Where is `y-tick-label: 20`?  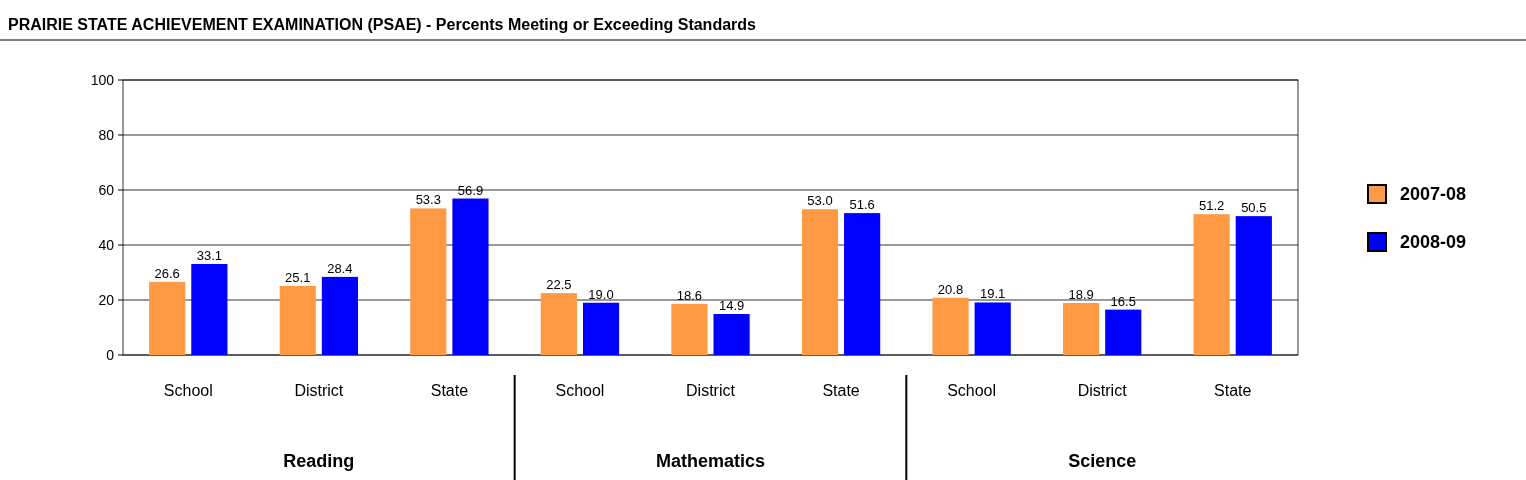 y-tick-label: 20 is located at coordinates (106, 299).